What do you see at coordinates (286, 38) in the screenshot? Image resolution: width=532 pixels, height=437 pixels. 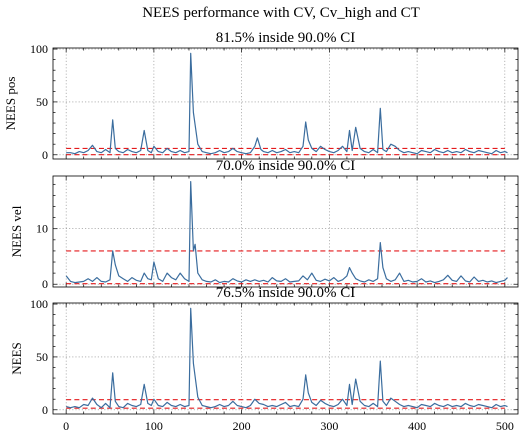 I see `panel-title: 81.5% inside 90.0% CI` at bounding box center [286, 38].